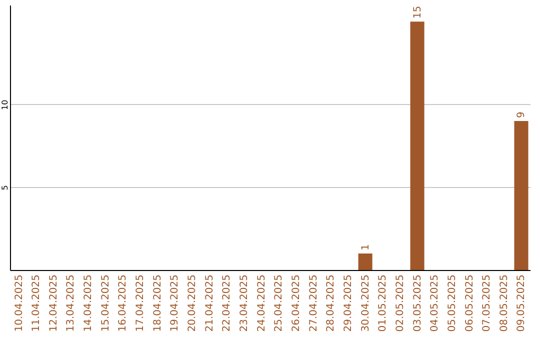 This screenshot has height=340, width=540. I want to click on data-label: 1, so click(366, 247).